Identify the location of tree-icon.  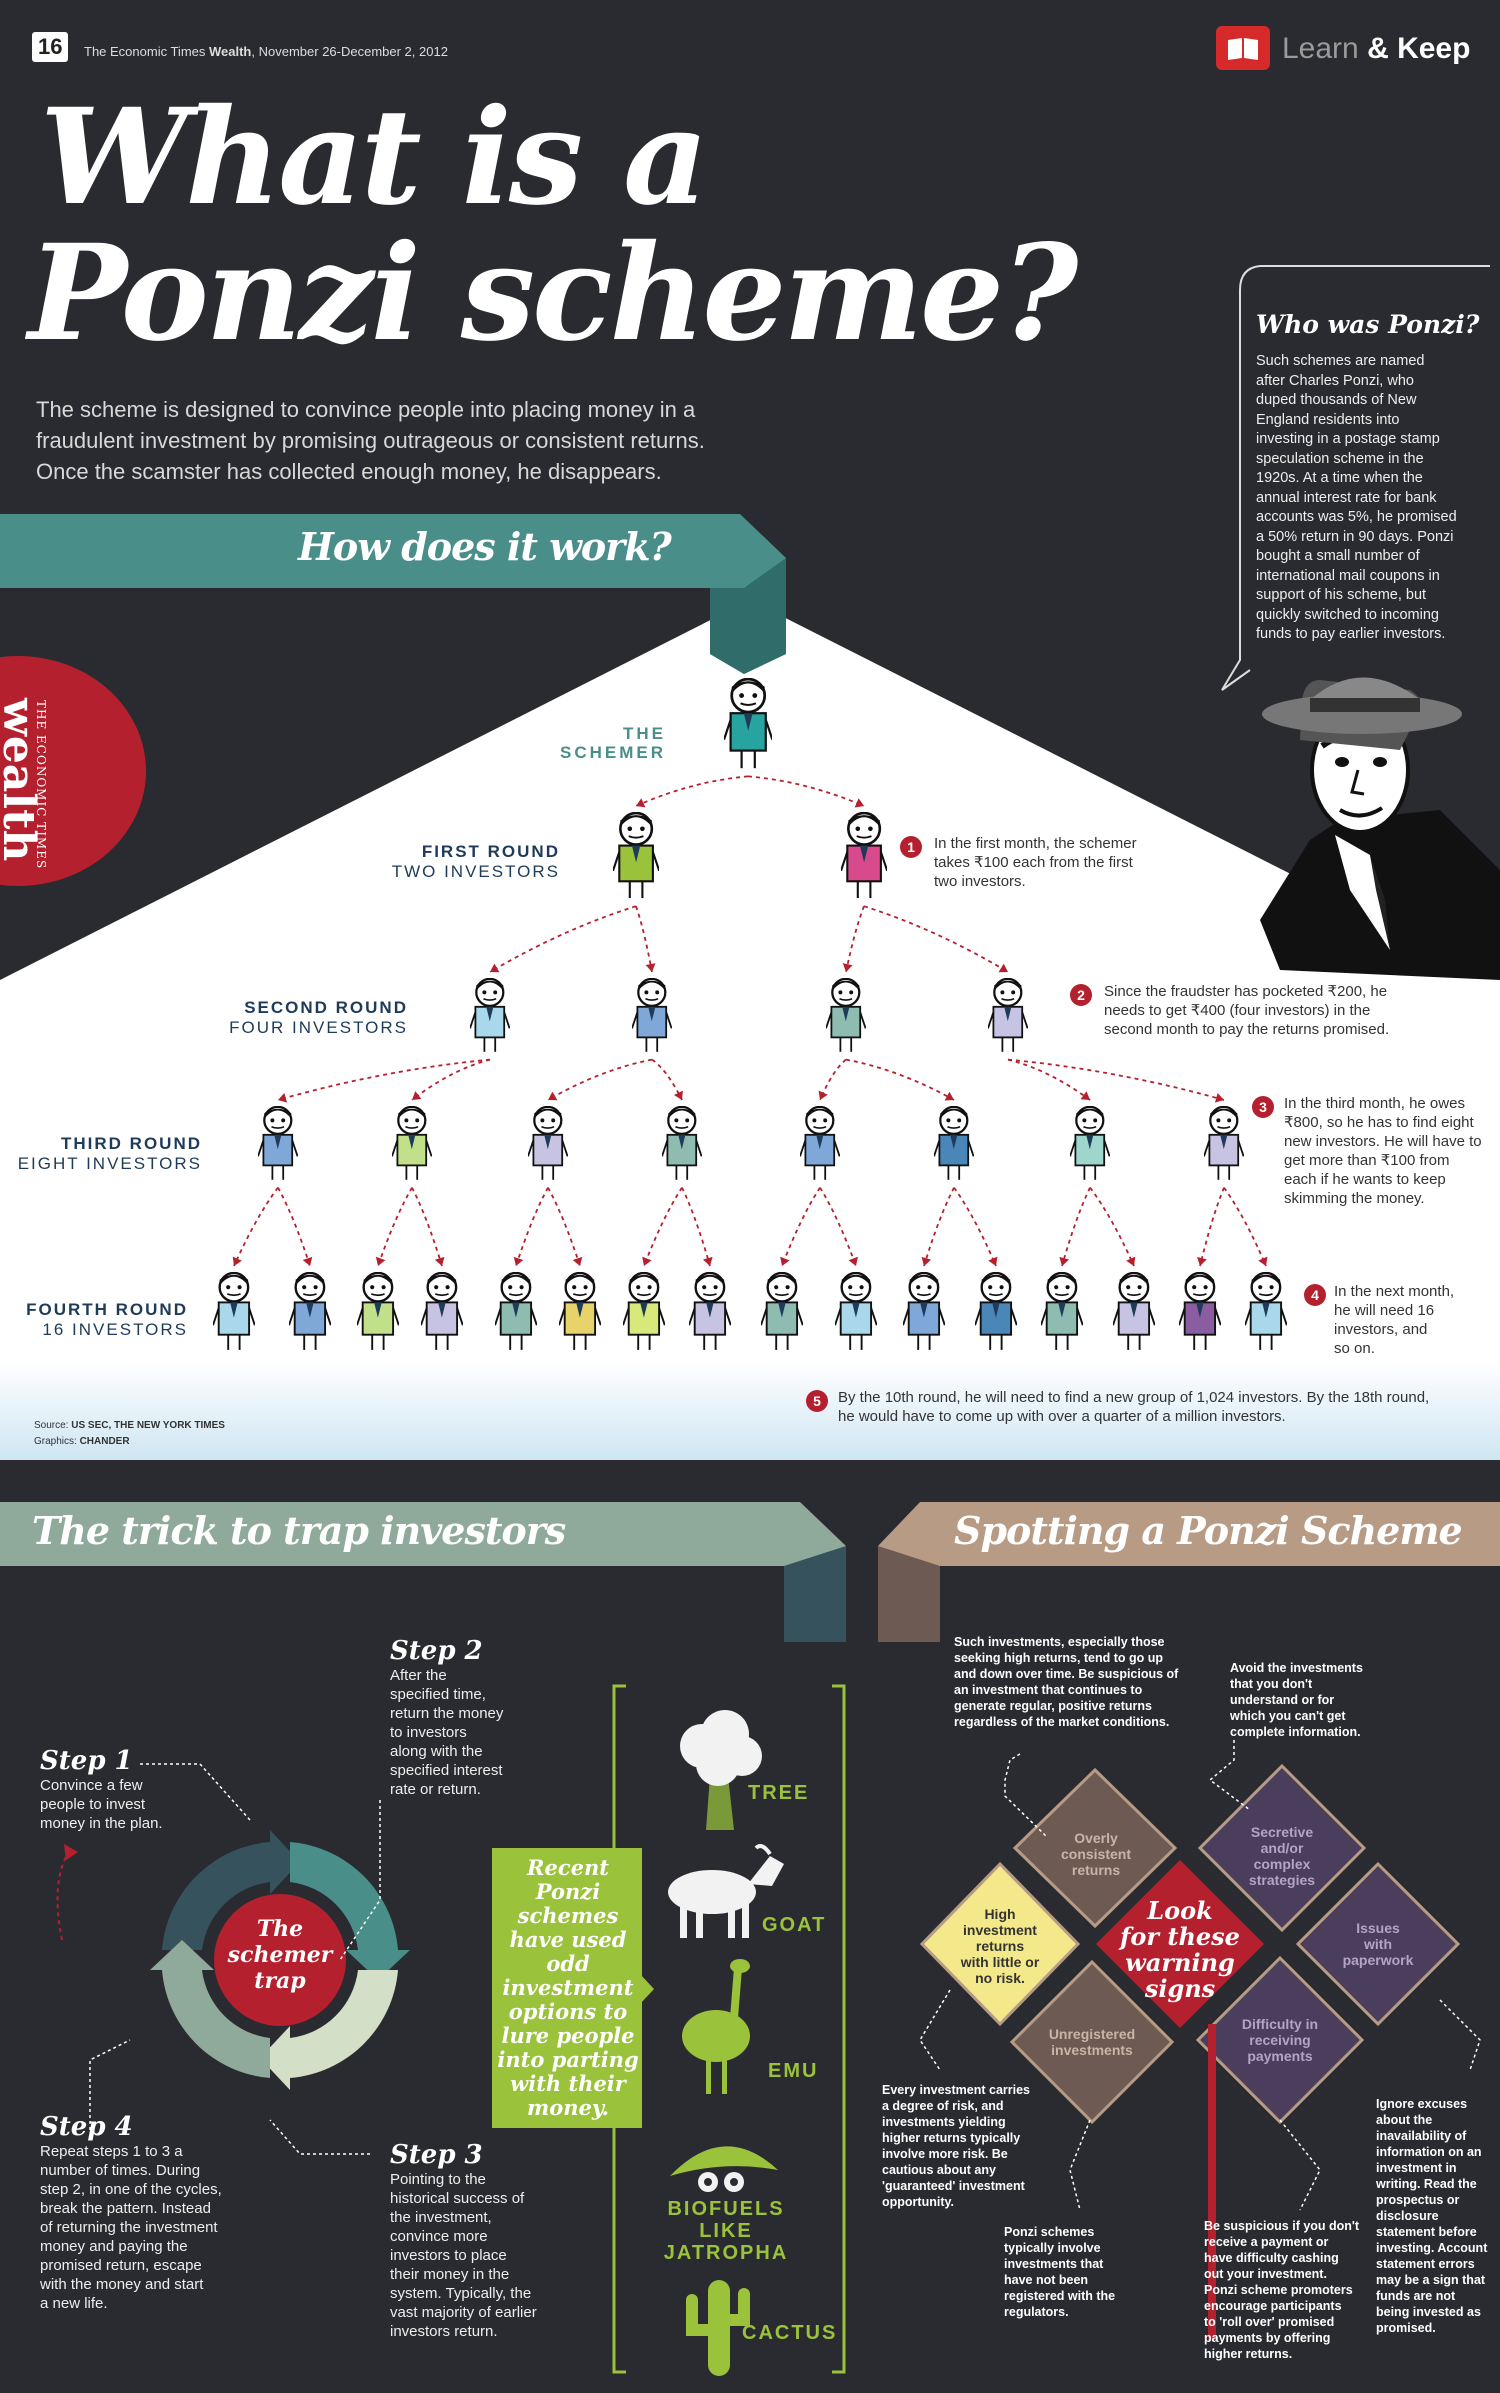
(721, 1770).